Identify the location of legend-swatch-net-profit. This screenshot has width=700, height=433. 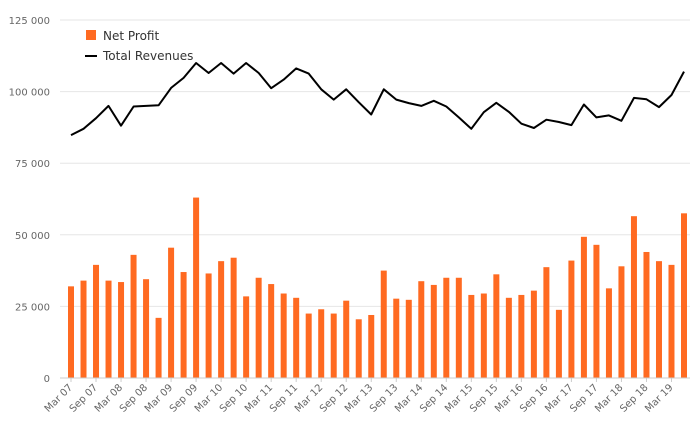
(91, 35).